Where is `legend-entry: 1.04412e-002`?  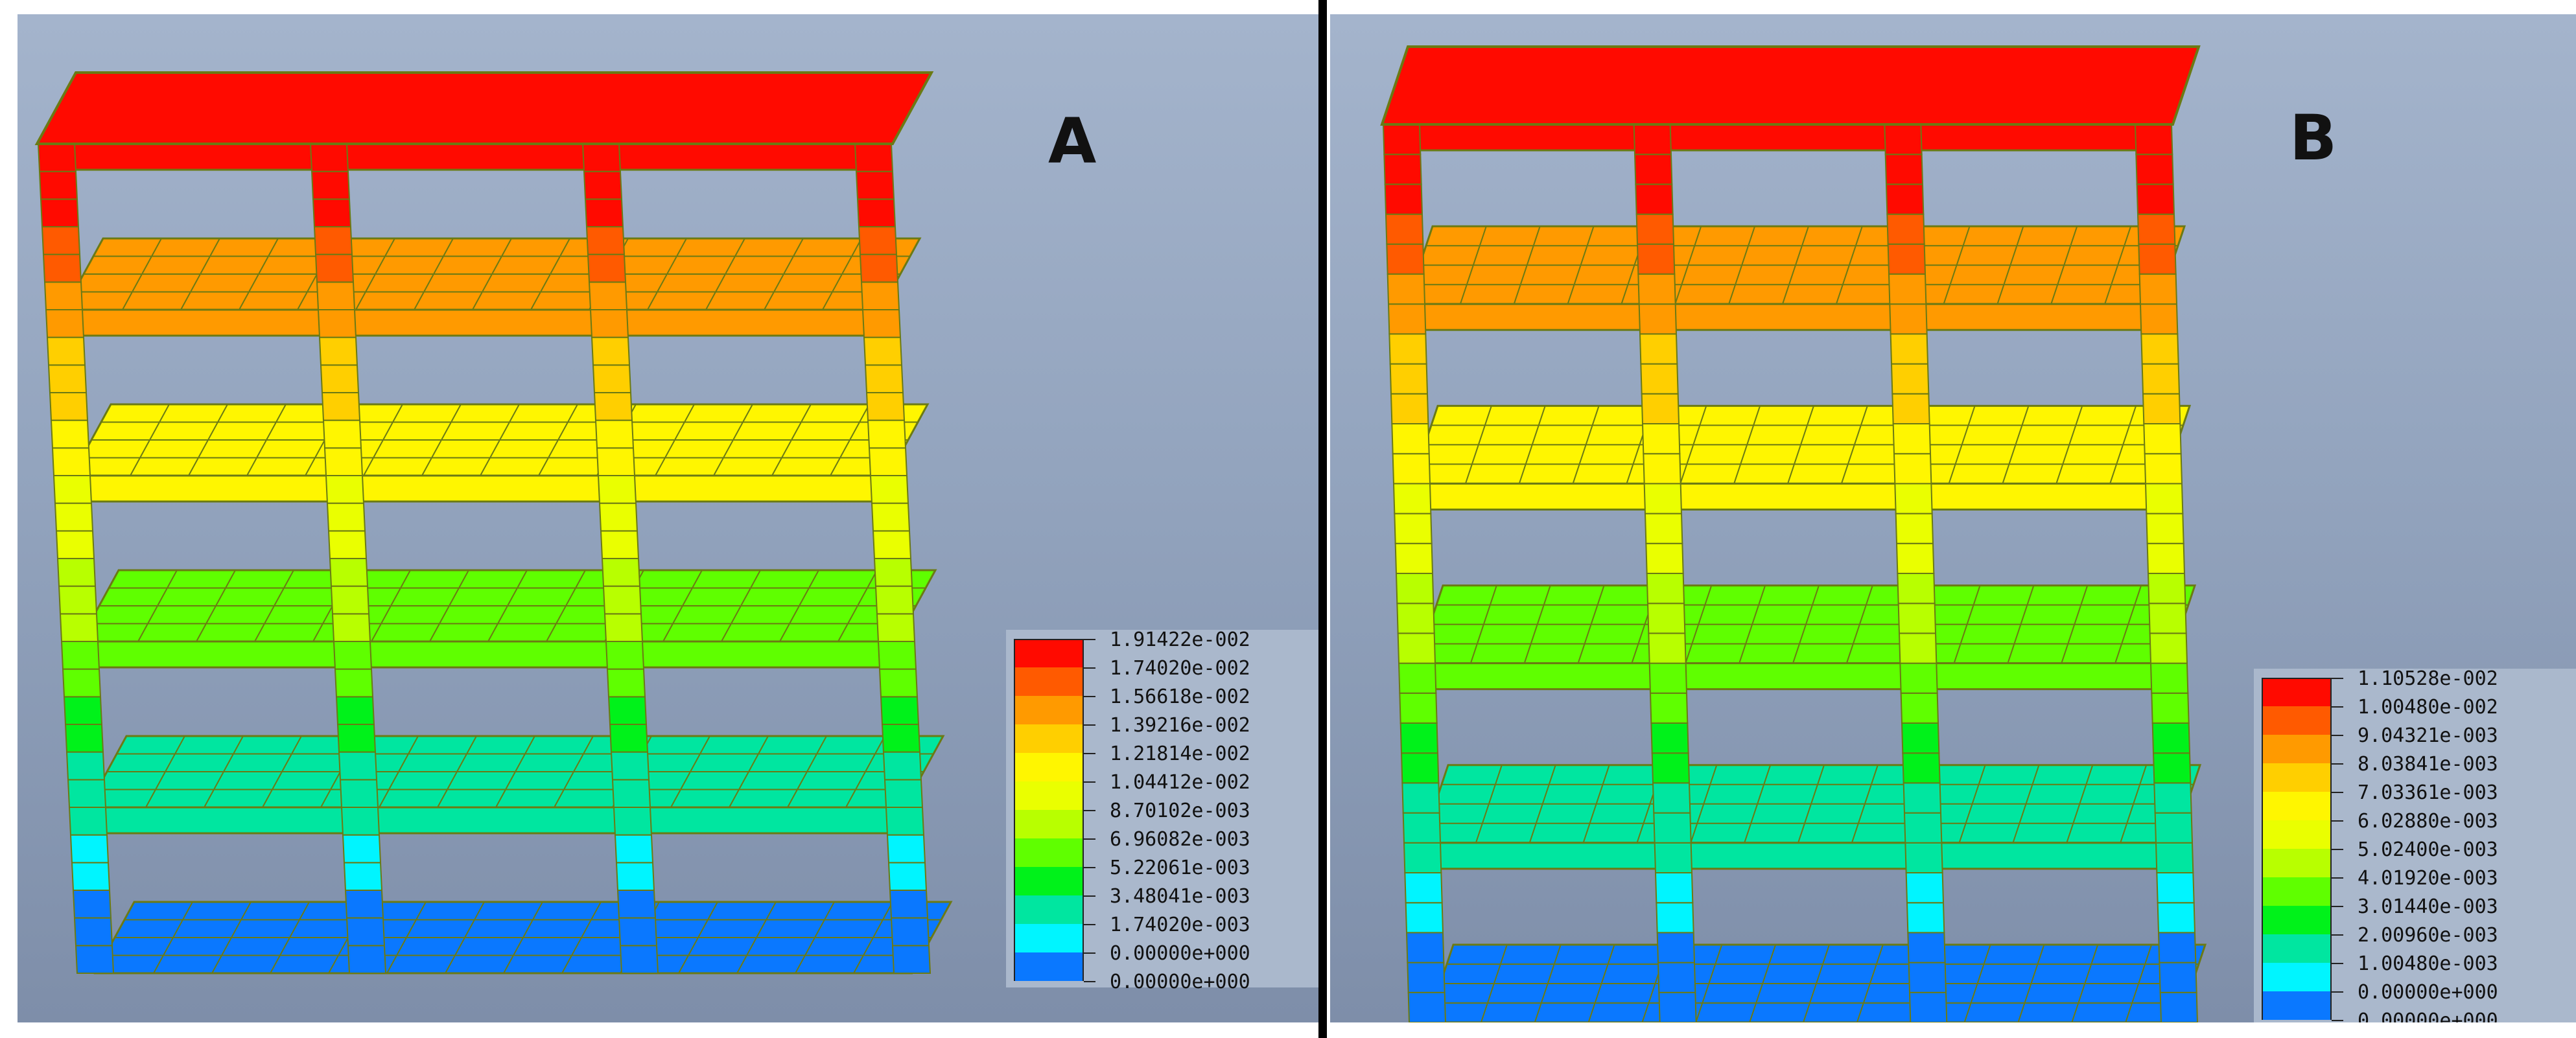
legend-entry: 1.04412e-002 is located at coordinates (1169, 791).